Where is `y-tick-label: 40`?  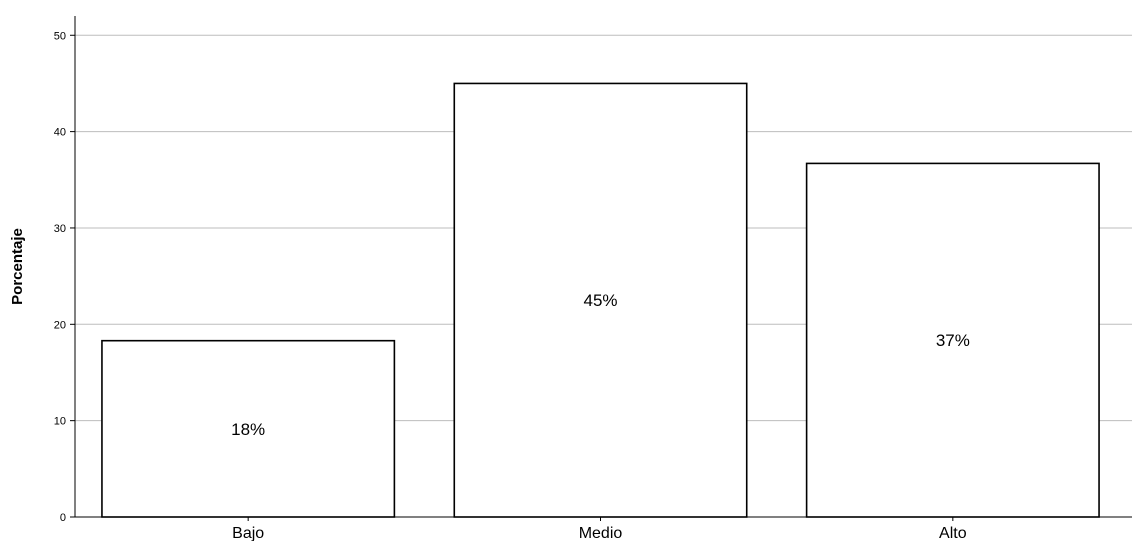 y-tick-label: 40 is located at coordinates (60, 133).